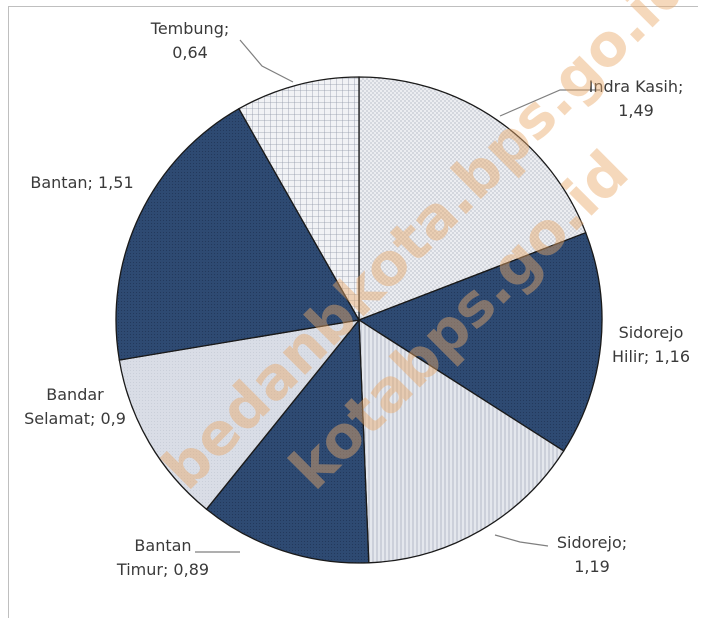  What do you see at coordinates (651, 344) in the screenshot?
I see `slice-data-label: Sidorejo Hilir; 1,16` at bounding box center [651, 344].